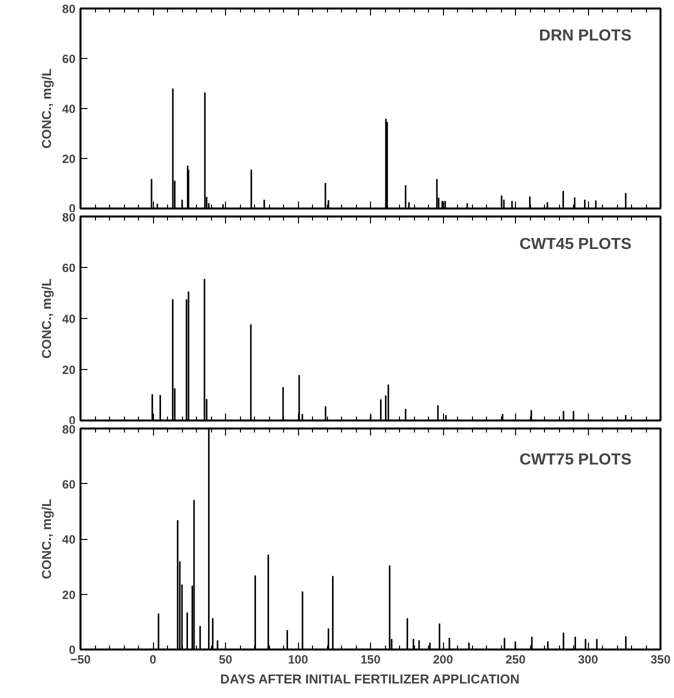 The width and height of the screenshot is (674, 698). Describe the element at coordinates (298, 659) in the screenshot. I see `x-tick-label: 100` at that location.